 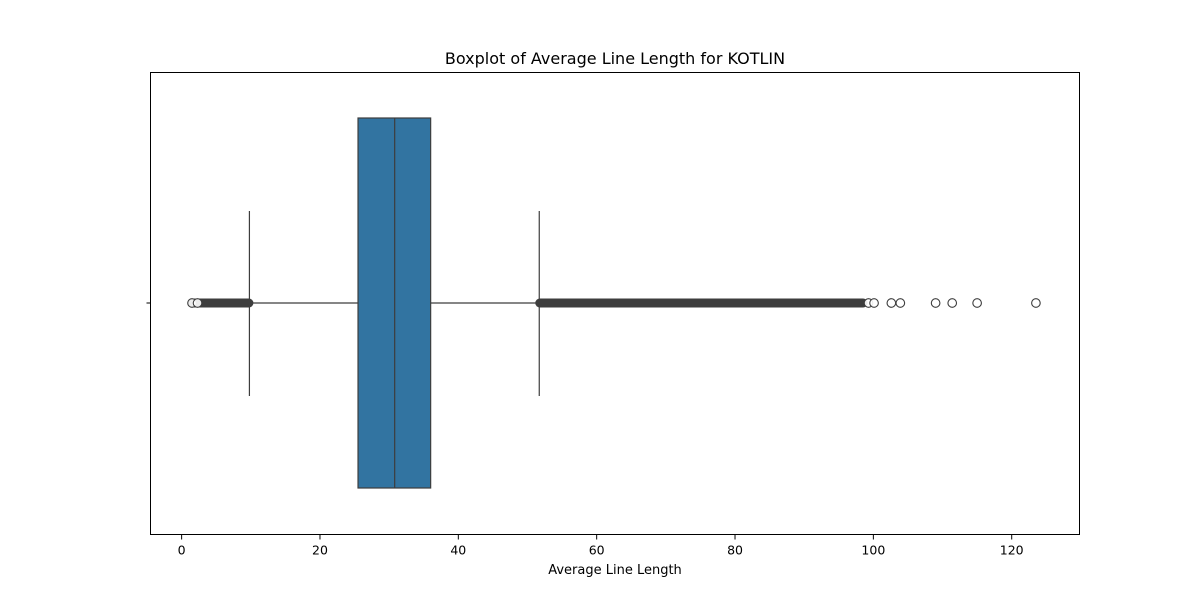 I want to click on x-tick-label: 120, so click(x=1012, y=550).